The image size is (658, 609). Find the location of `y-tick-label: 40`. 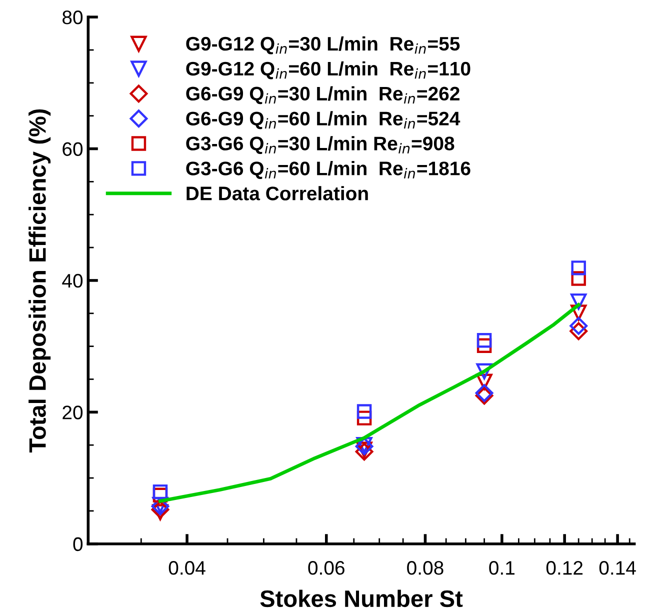

y-tick-label: 40 is located at coordinates (72, 281).